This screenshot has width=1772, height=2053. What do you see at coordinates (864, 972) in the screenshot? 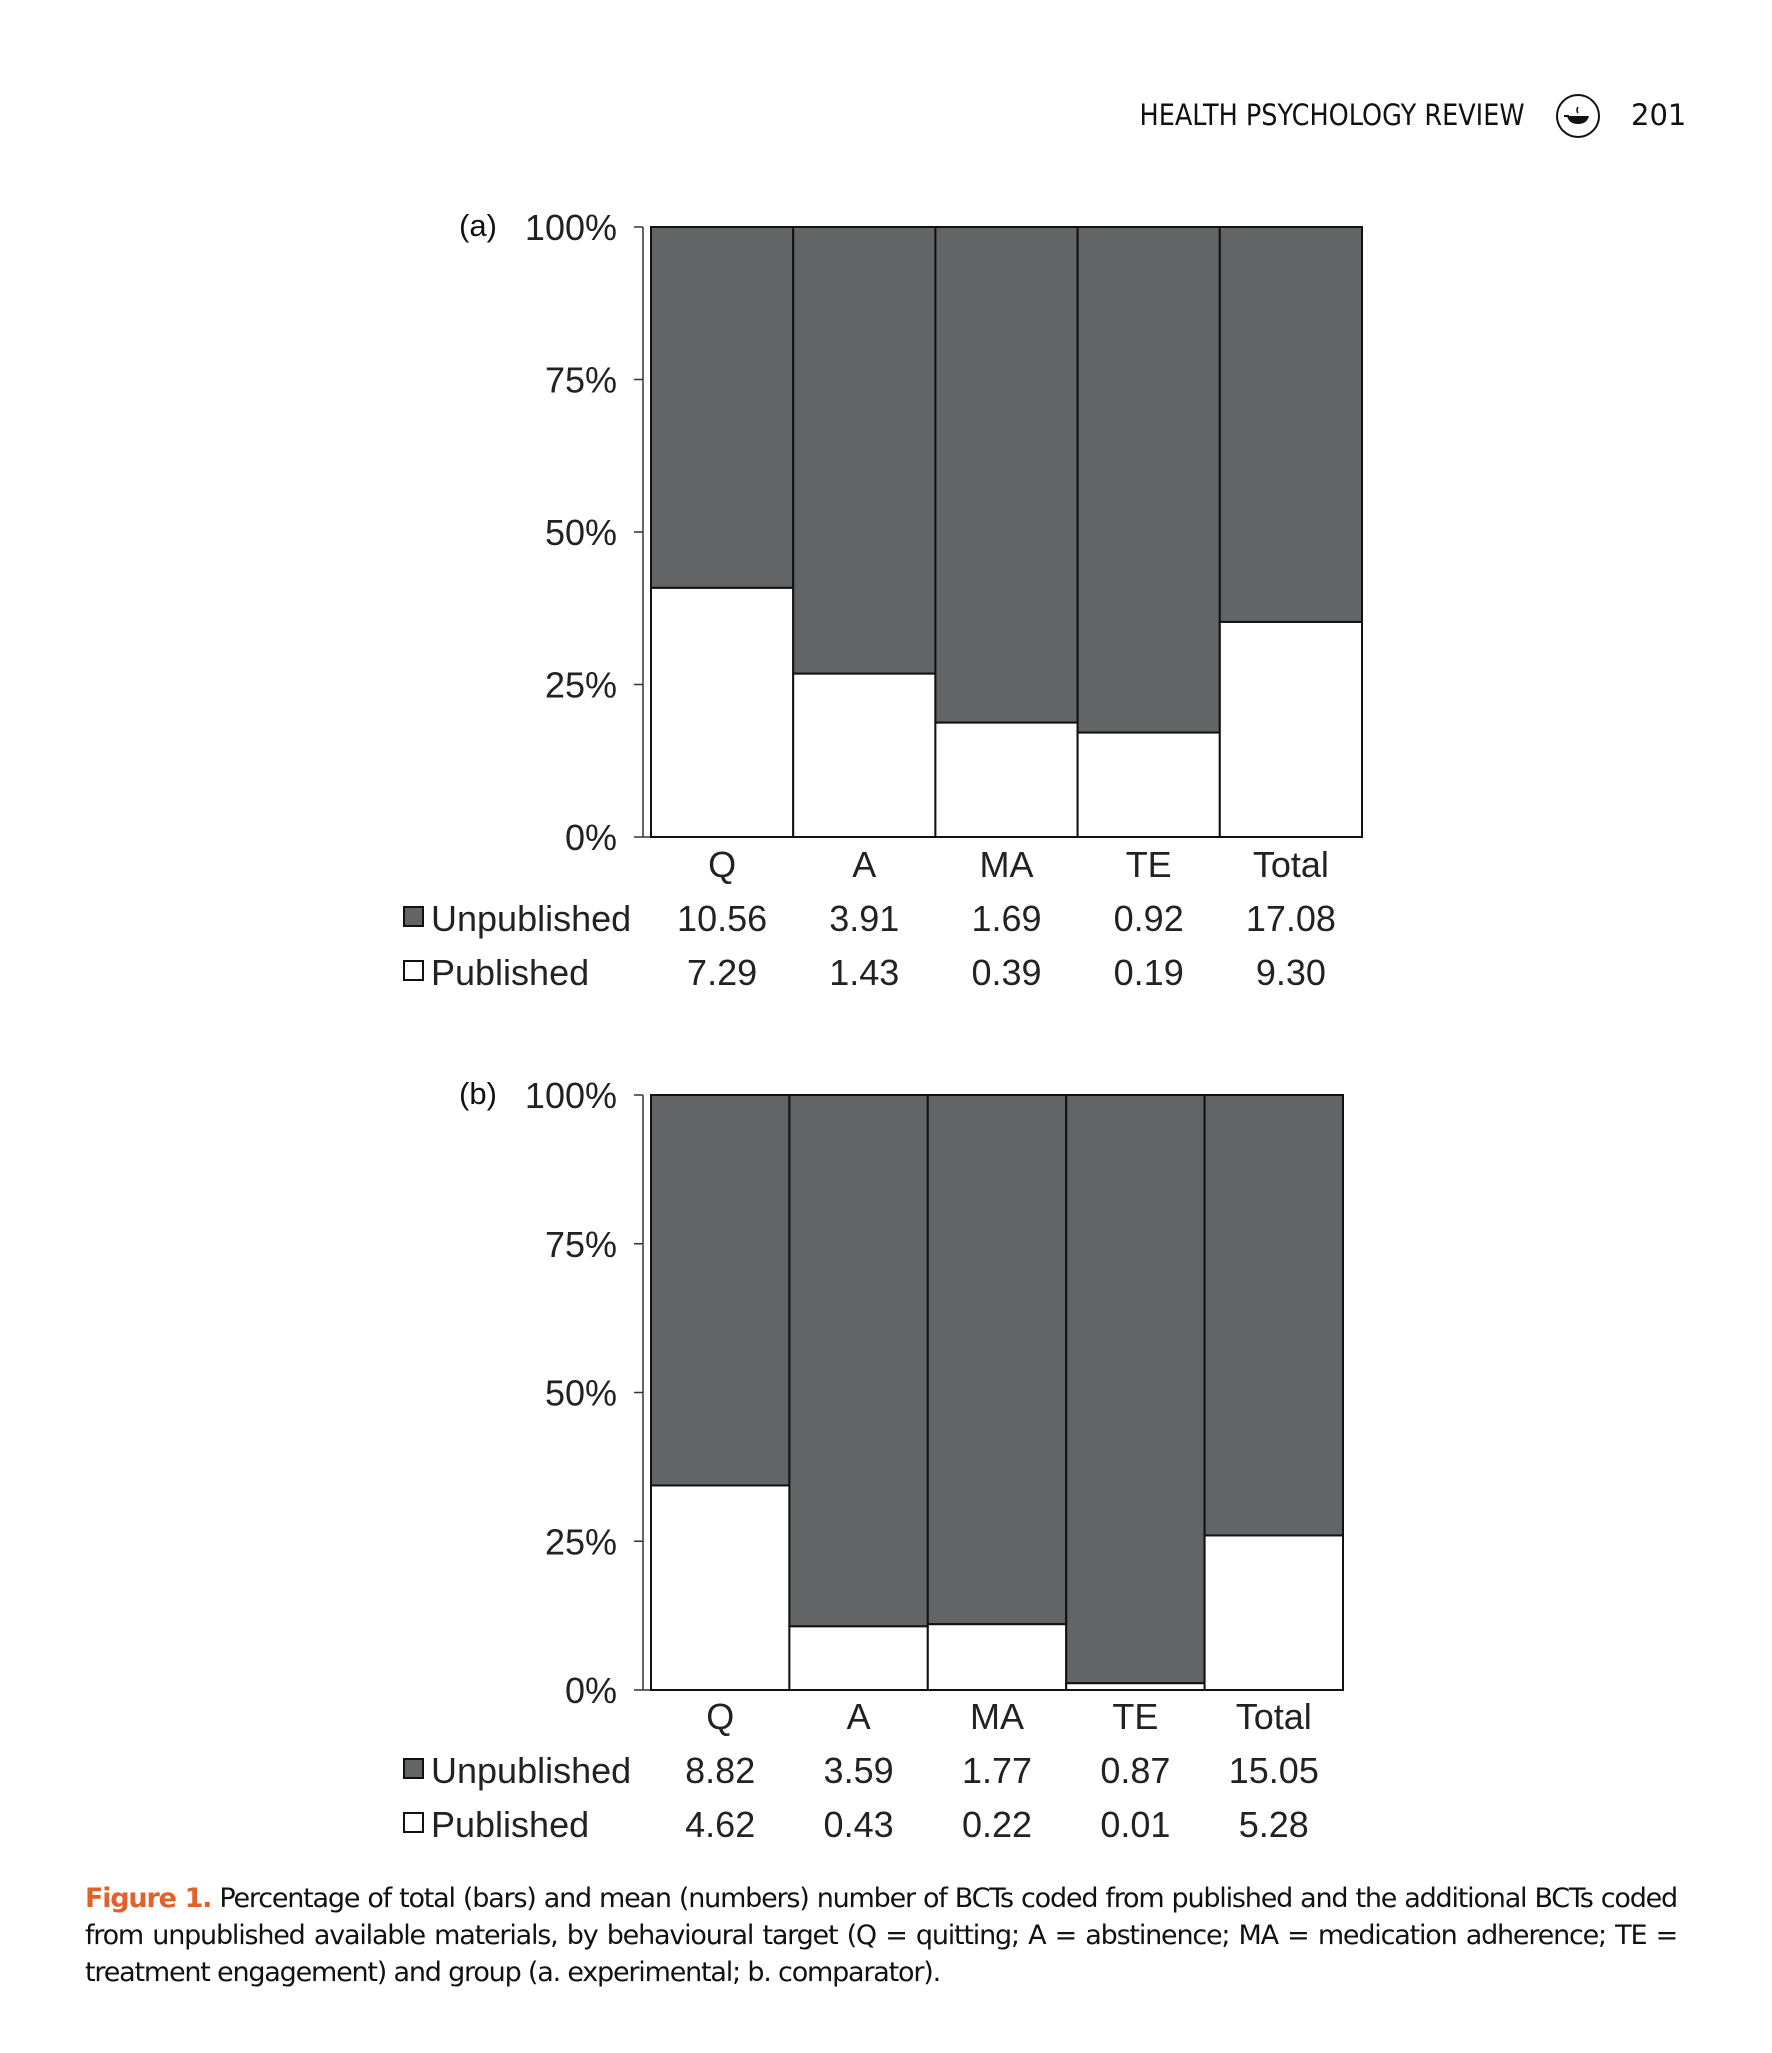
I see `data-label-published: 1.43` at bounding box center [864, 972].